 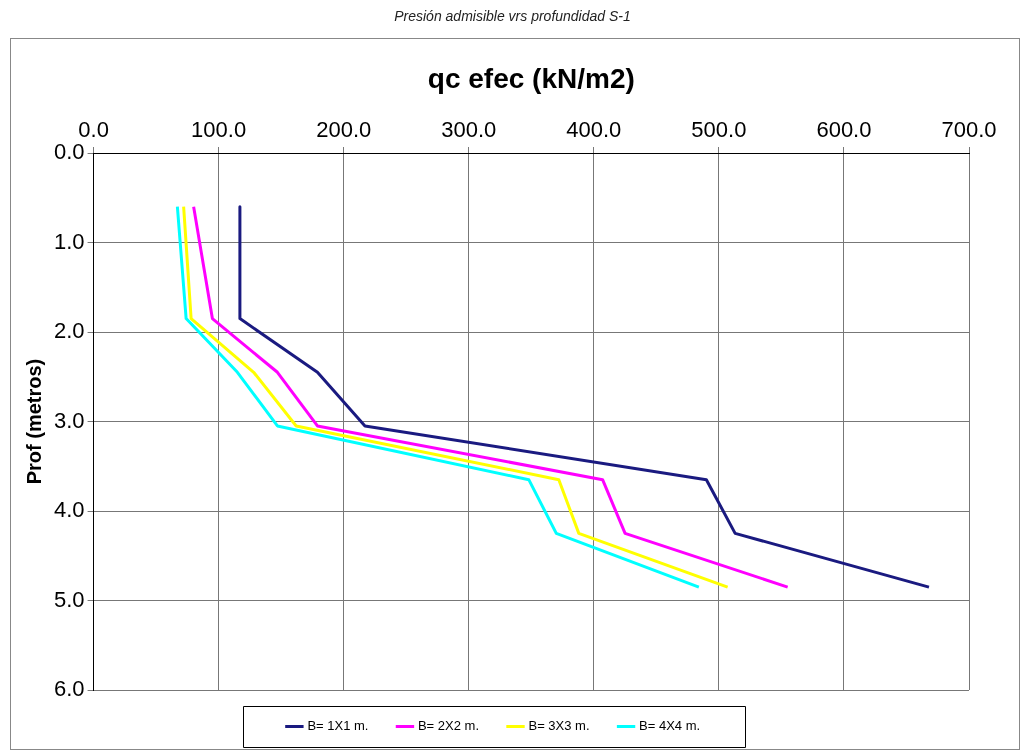 I want to click on y-tick-label: 1.0, so click(x=69, y=241).